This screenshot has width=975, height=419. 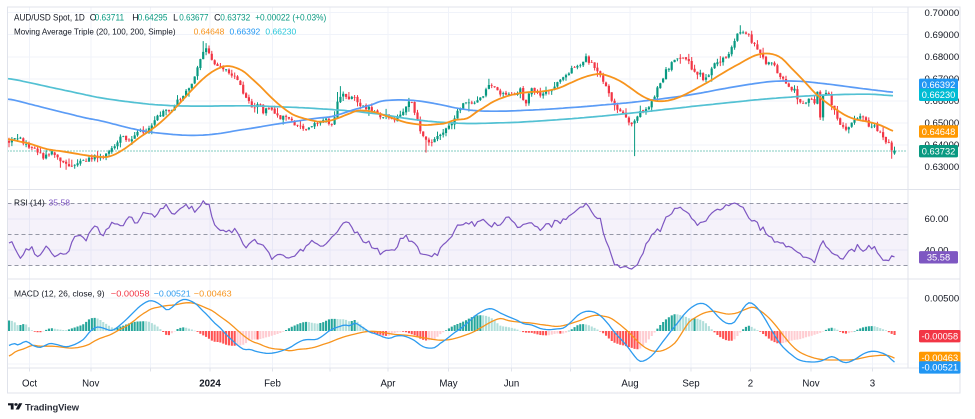 What do you see at coordinates (750, 384) in the screenshot?
I see `svg-text: 2` at bounding box center [750, 384].